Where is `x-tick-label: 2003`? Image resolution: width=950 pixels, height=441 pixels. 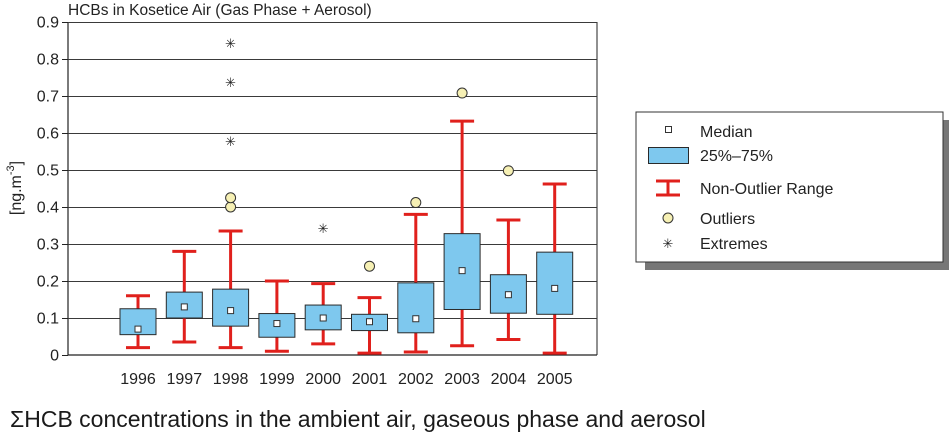 x-tick-label: 2003 is located at coordinates (462, 379).